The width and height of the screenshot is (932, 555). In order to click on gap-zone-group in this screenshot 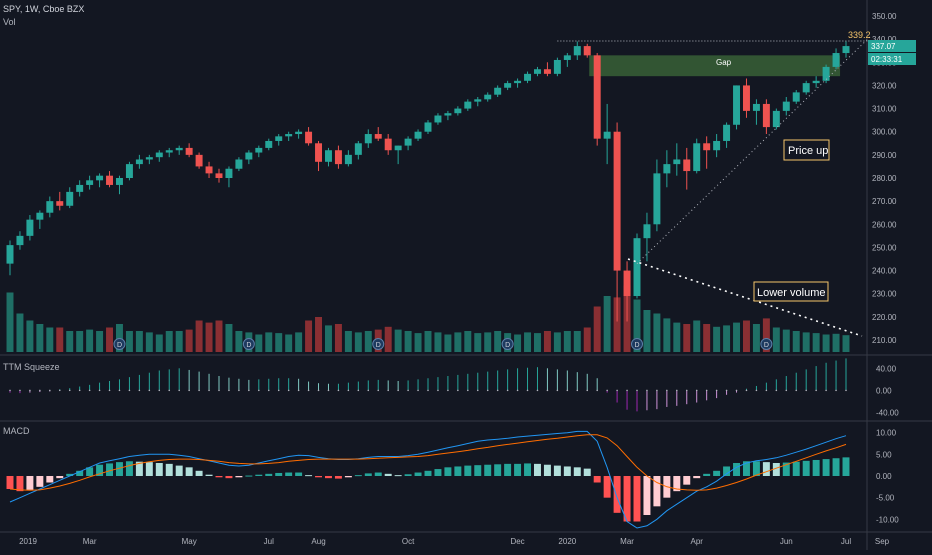, I will do `click(715, 66)`.